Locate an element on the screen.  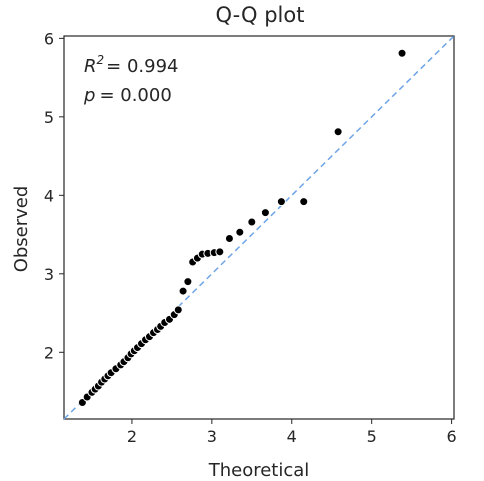
x-tick-label-2: 2 is located at coordinates (132, 436).